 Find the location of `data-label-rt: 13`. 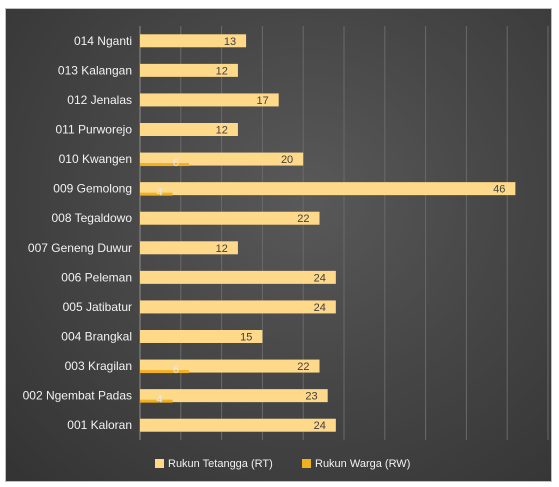

data-label-rt: 13 is located at coordinates (230, 42).